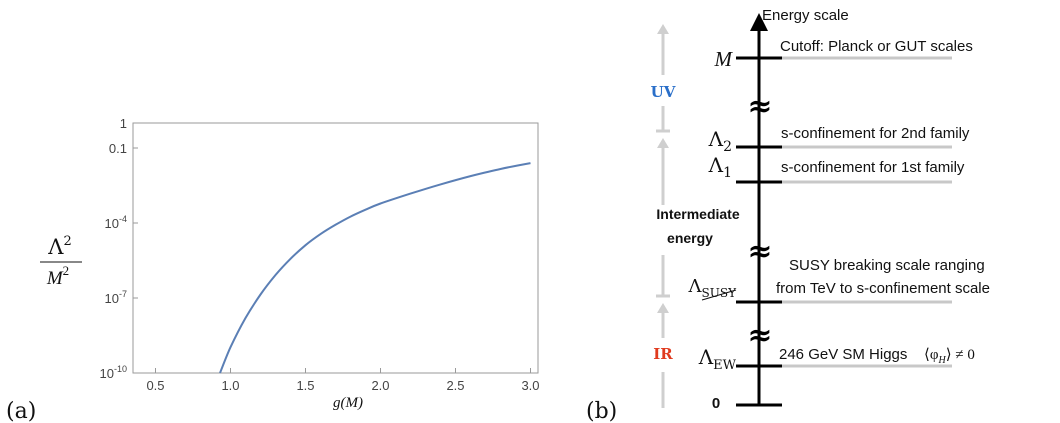 The image size is (1060, 423). Describe the element at coordinates (67, 241) in the screenshot. I see `y-label-numerator-exp: 2` at that location.